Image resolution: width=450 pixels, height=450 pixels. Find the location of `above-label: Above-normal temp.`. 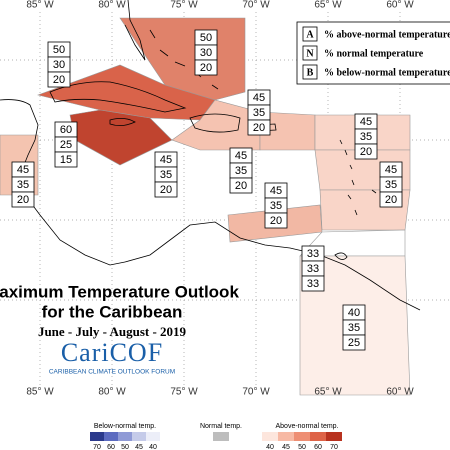

above-label: Above-normal temp. is located at coordinates (306, 426).